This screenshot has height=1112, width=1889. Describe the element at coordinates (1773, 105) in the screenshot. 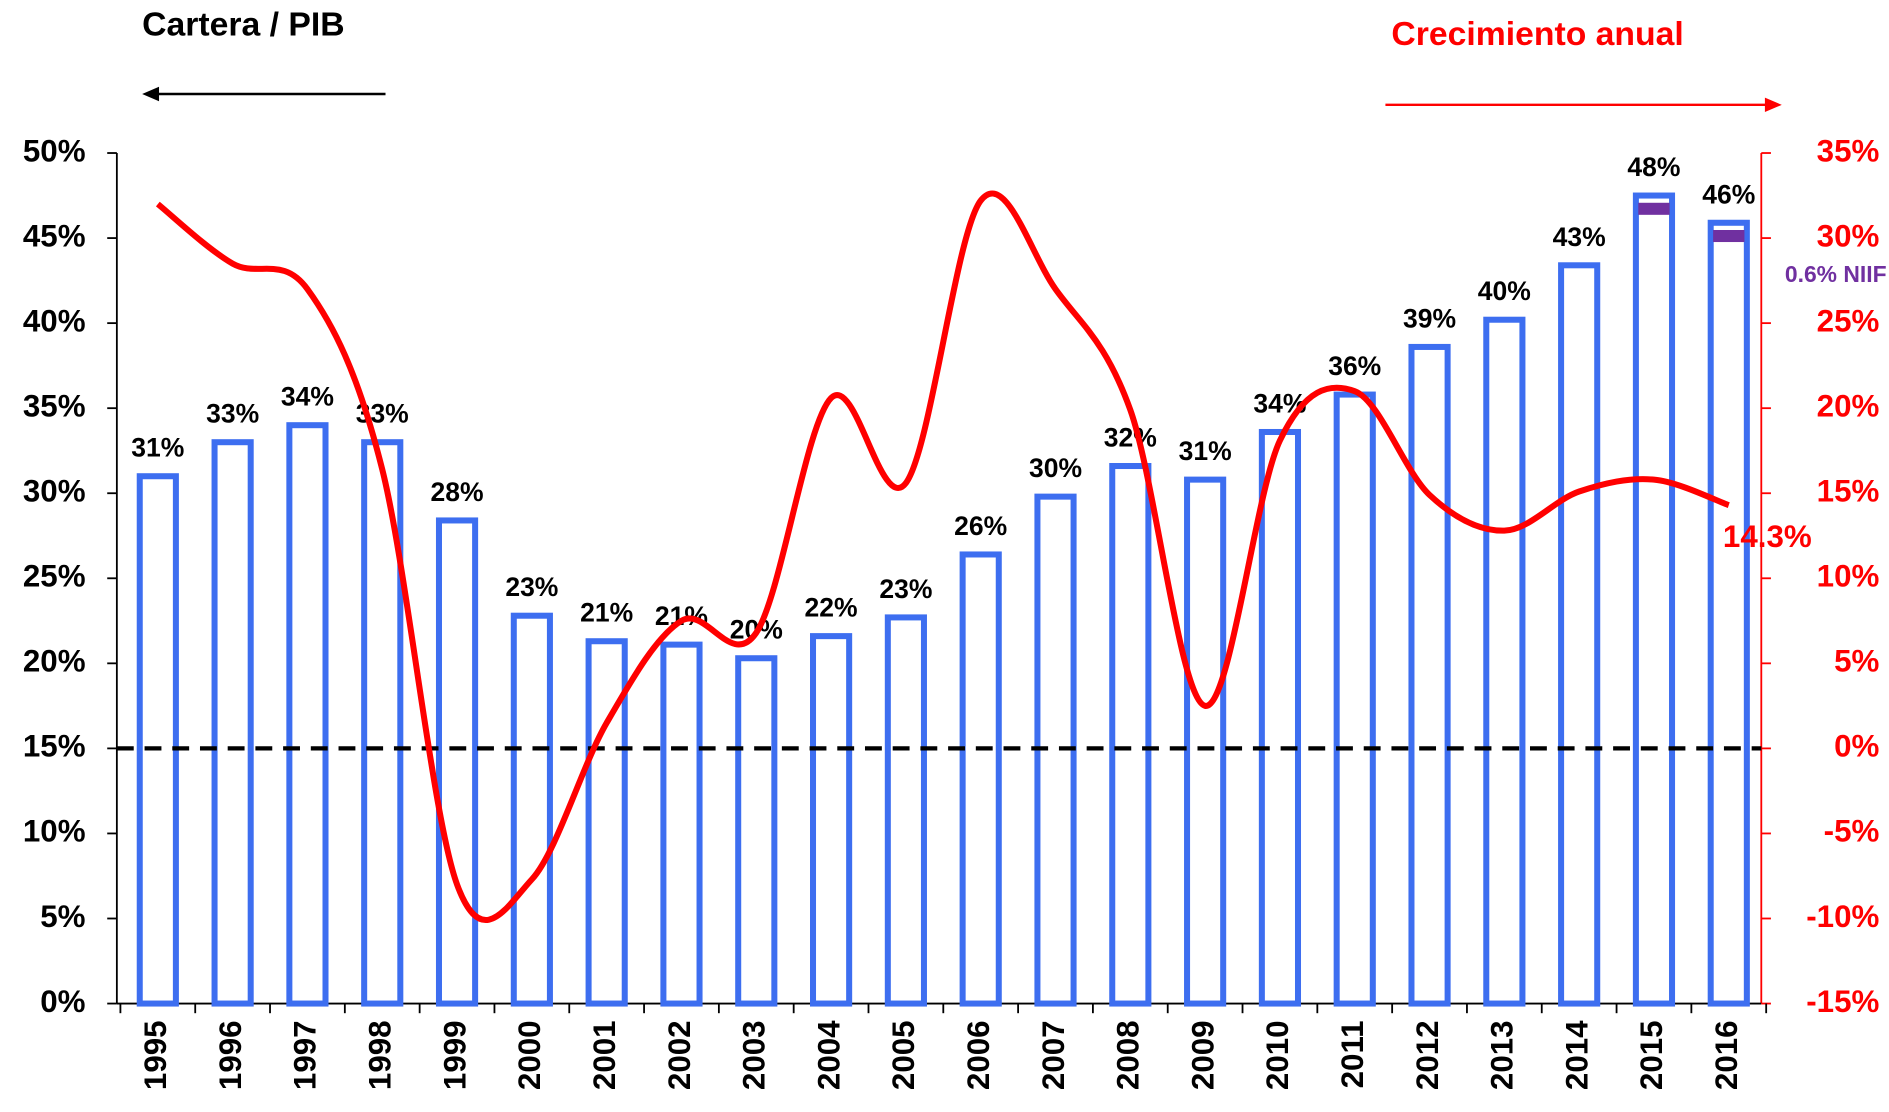

I see `right-arrow-head` at that location.